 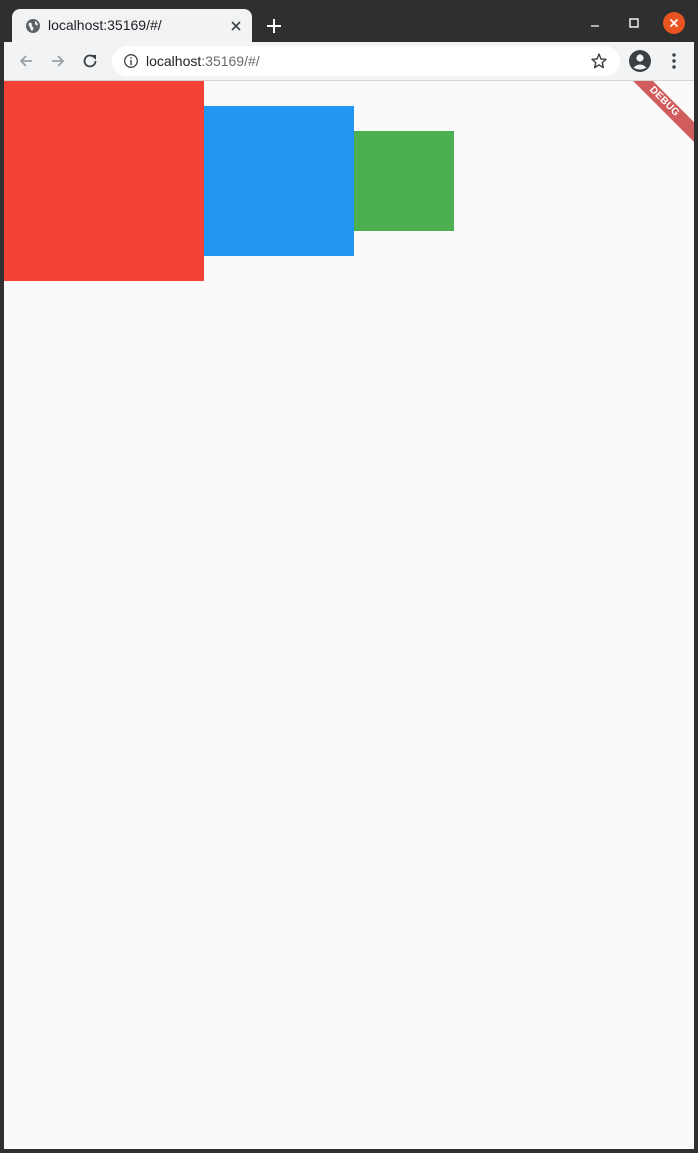 What do you see at coordinates (174, 61) in the screenshot?
I see `url-host: localhost` at bounding box center [174, 61].